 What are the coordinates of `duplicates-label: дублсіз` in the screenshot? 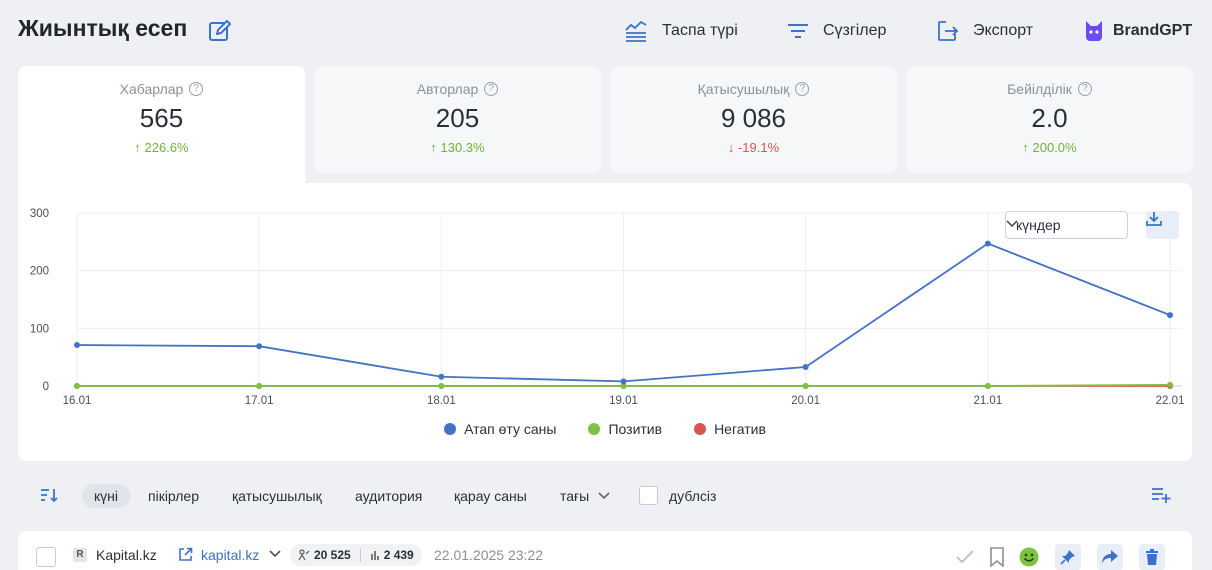 It's located at (693, 496).